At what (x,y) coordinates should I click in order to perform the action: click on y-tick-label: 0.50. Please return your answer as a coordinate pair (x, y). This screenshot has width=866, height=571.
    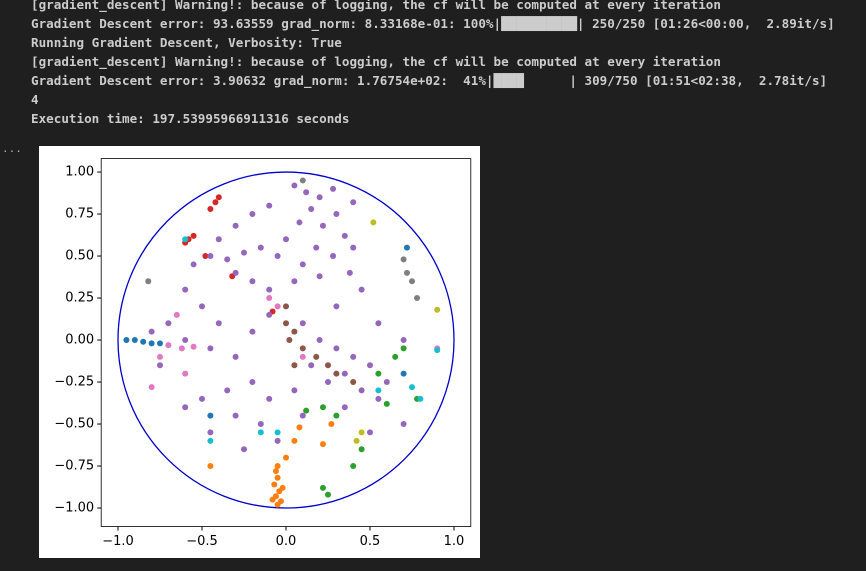
    Looking at the image, I should click on (79, 256).